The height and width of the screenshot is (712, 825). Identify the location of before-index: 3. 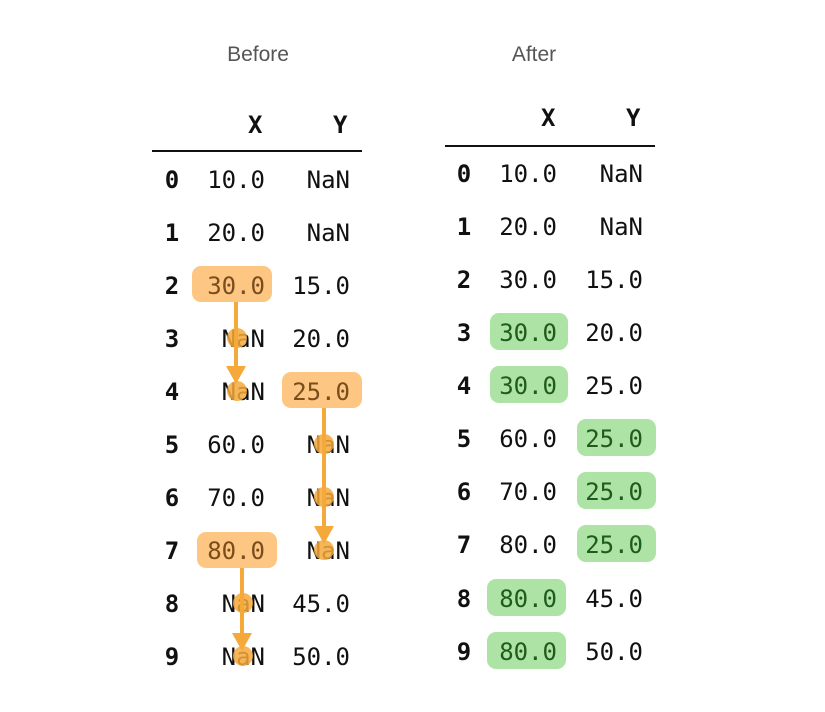
(172, 339).